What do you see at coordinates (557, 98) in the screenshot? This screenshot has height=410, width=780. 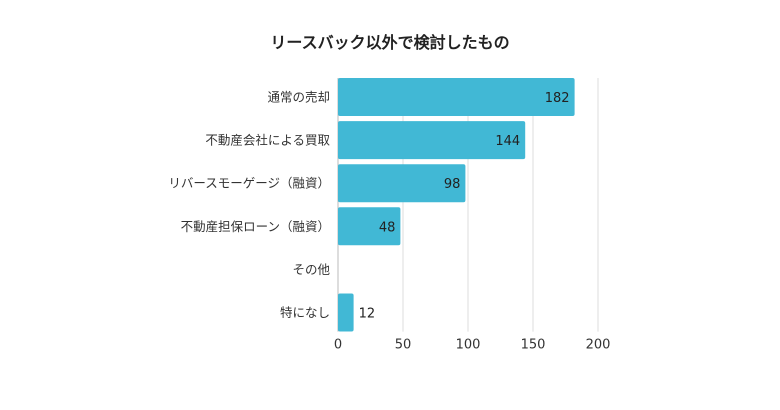 I see `data-label: 182` at bounding box center [557, 98].